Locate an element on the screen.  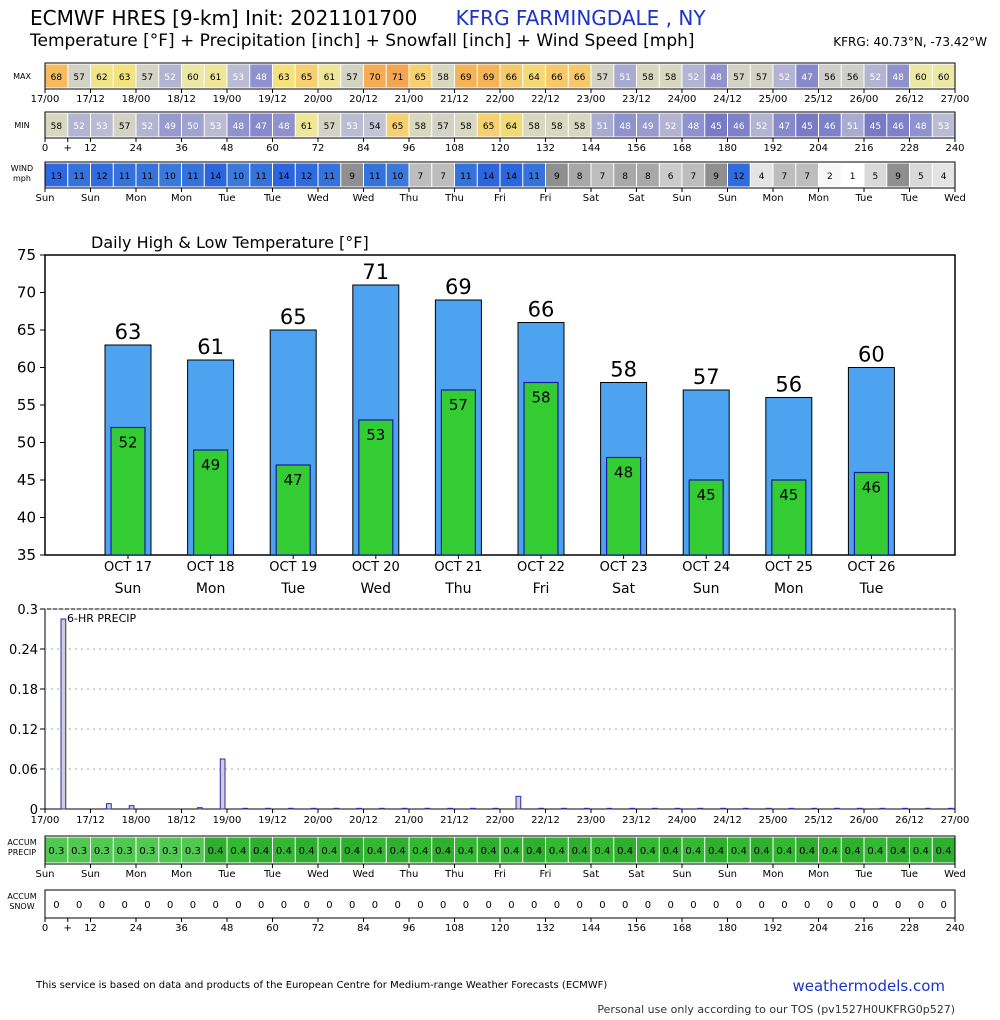
strip-value: 9 is located at coordinates (898, 177).